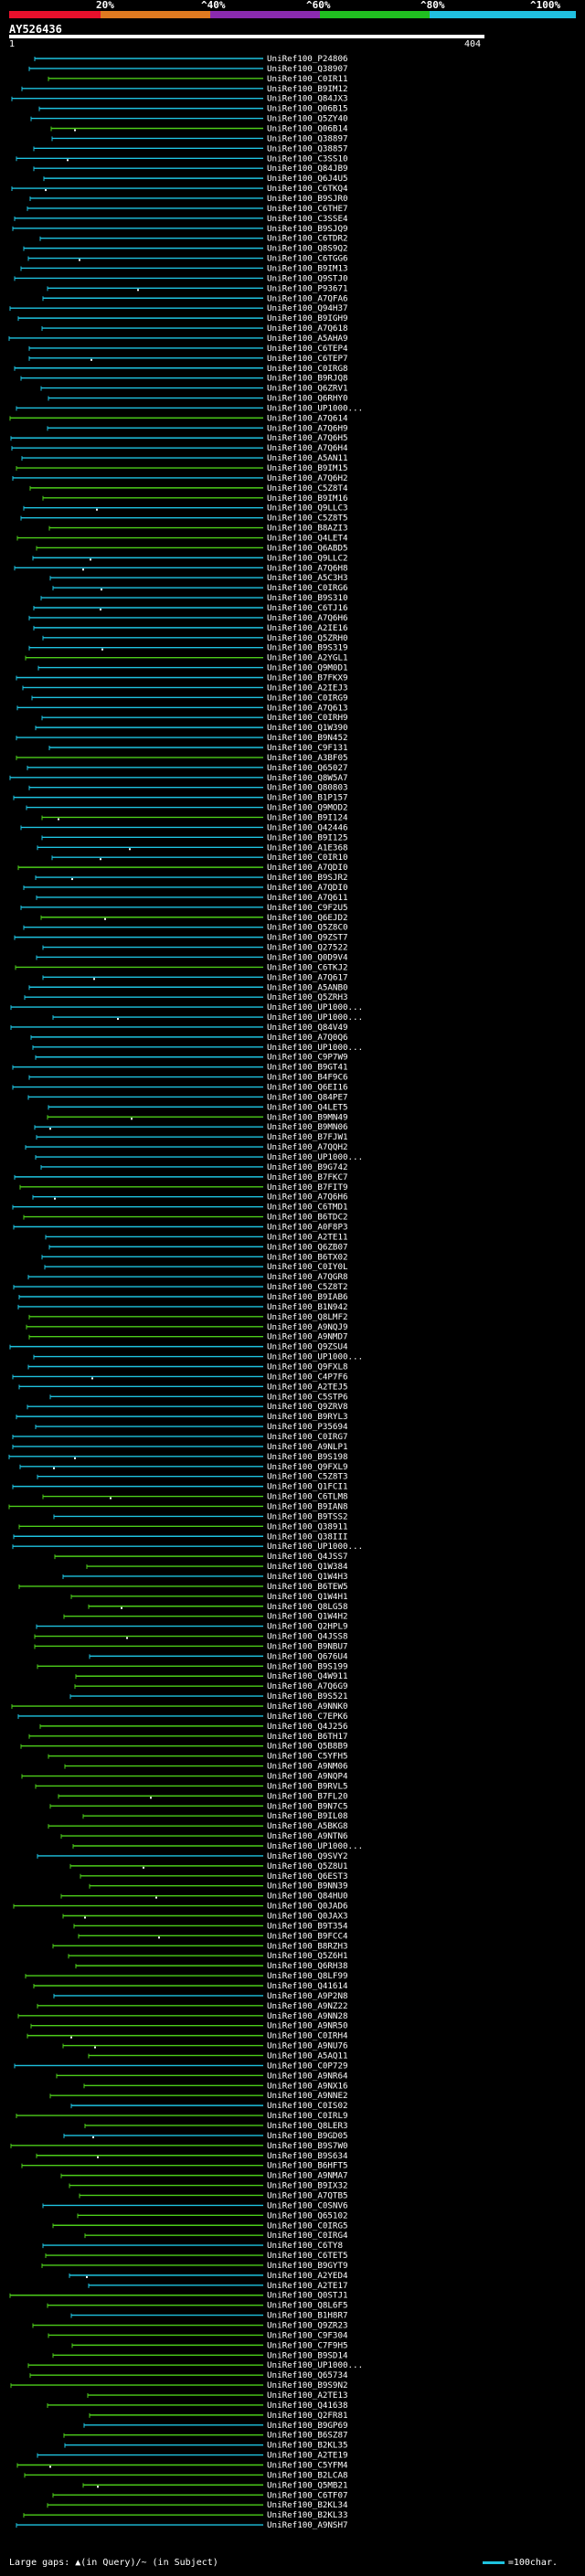 Image resolution: width=585 pixels, height=2576 pixels. Describe the element at coordinates (179, 2296) in the screenshot. I see `hit-row: UniRef100_Q0STJ1` at that location.